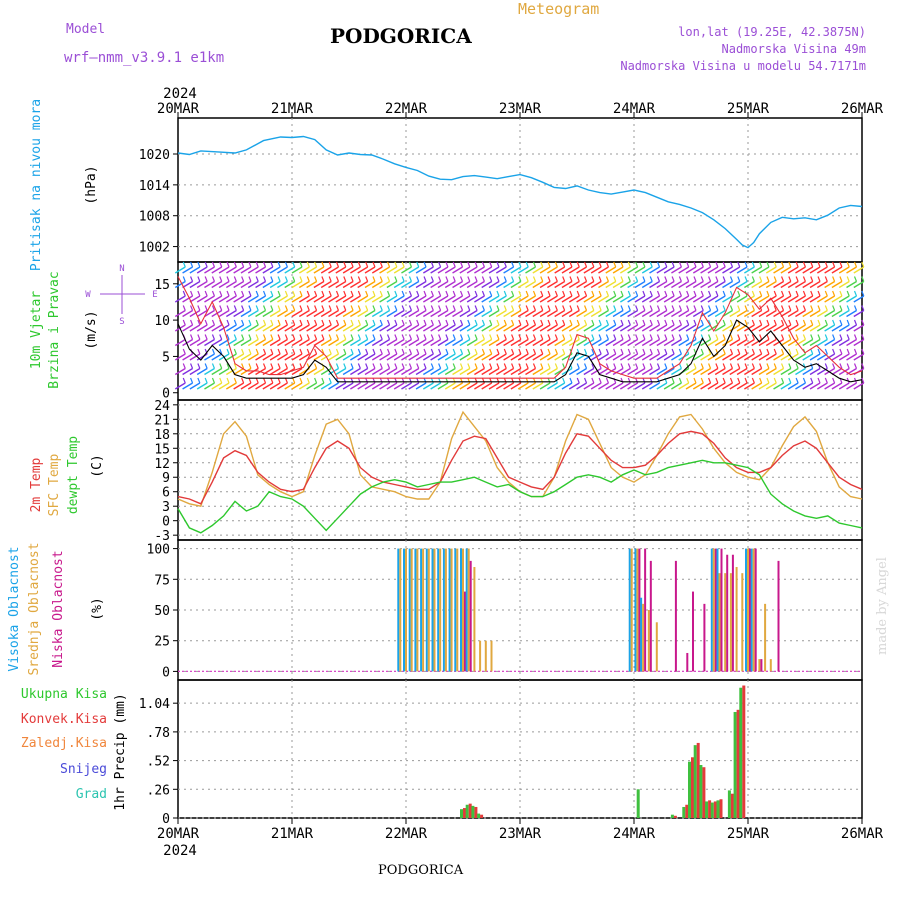 The image size is (900, 900). Describe the element at coordinates (675, 616) in the screenshot. I see `cloud-bar-low` at that location.